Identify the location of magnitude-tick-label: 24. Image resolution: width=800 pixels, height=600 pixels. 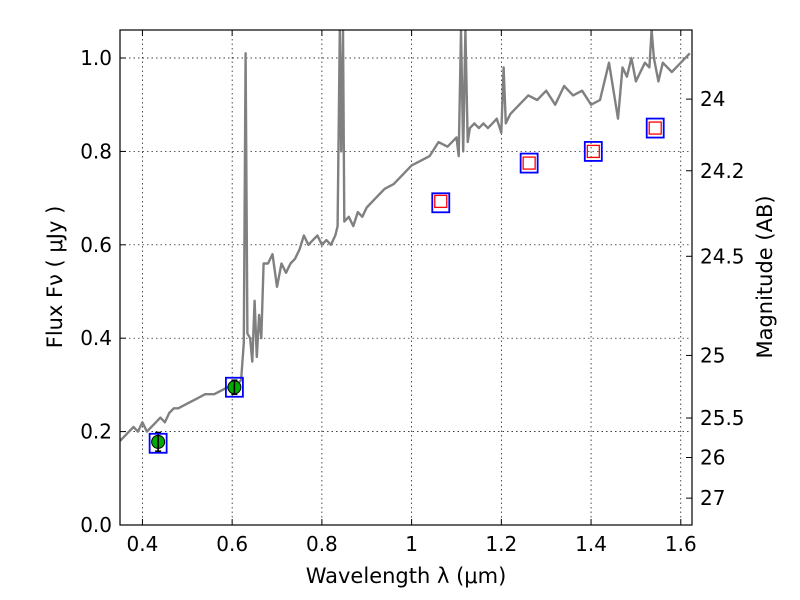
(712, 99).